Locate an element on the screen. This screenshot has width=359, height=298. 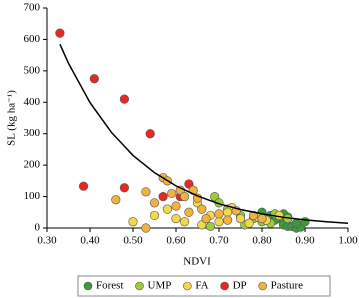
x-tick-label: 0.30 is located at coordinates (47, 241).